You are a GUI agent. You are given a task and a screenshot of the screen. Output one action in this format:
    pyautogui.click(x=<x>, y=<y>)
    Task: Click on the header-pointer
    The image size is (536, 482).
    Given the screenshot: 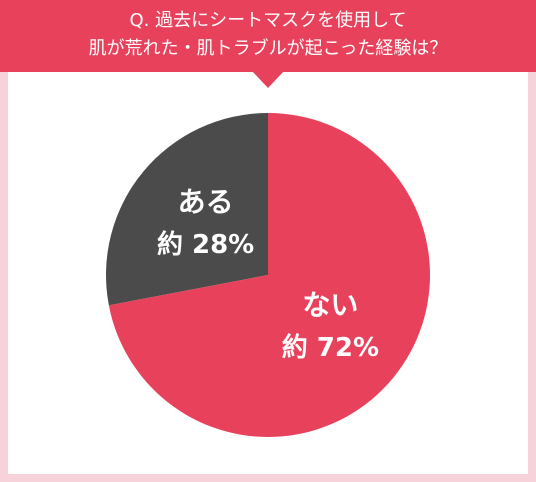 What is the action you would take?
    pyautogui.click(x=268, y=79)
    